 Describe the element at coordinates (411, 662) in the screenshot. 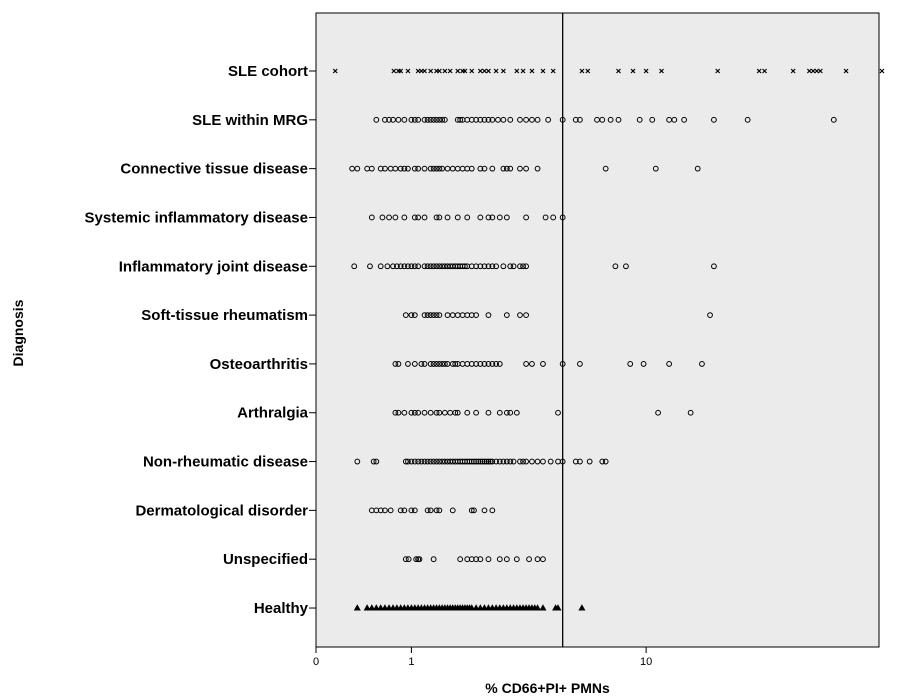

I see `x-tick-label: 1` at that location.